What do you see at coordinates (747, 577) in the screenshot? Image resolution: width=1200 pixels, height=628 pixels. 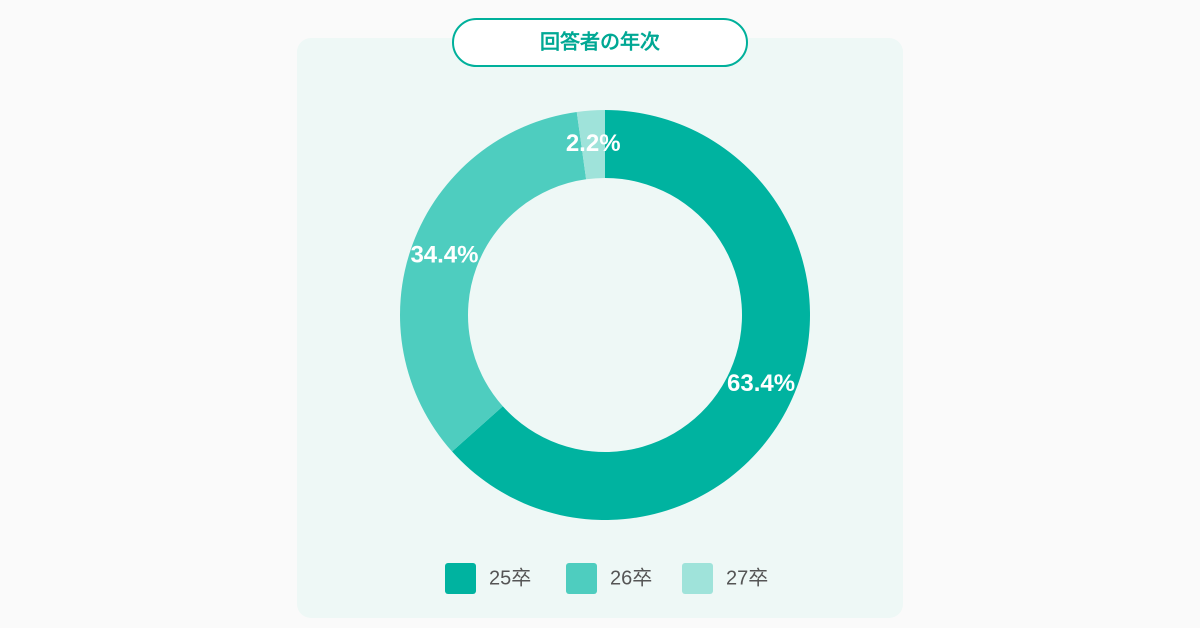 I see `legend-label: 27卒` at bounding box center [747, 577].